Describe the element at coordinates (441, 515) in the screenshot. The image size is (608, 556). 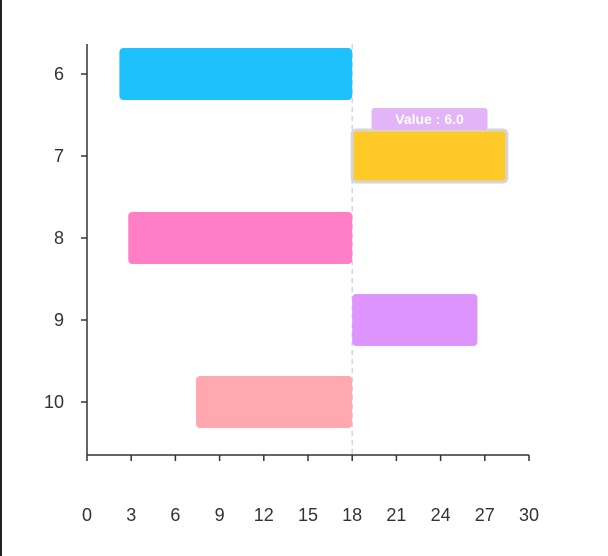
I see `x-tick-label-24: 24` at that location.